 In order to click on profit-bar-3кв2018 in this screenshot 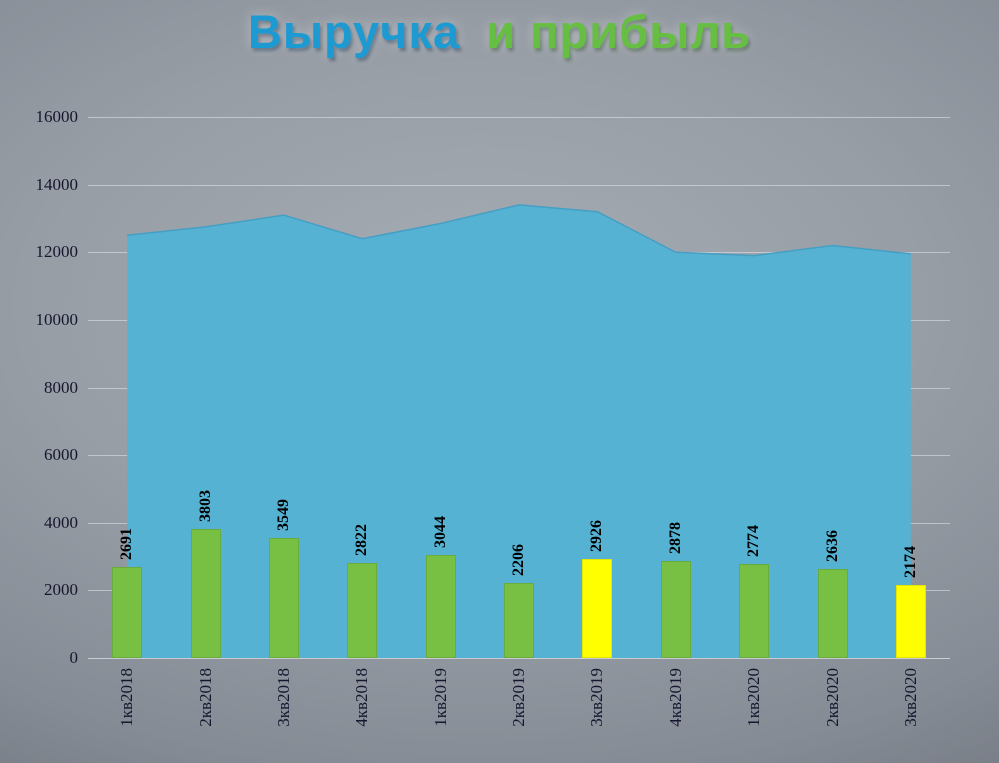, I will do `click(283, 598)`.